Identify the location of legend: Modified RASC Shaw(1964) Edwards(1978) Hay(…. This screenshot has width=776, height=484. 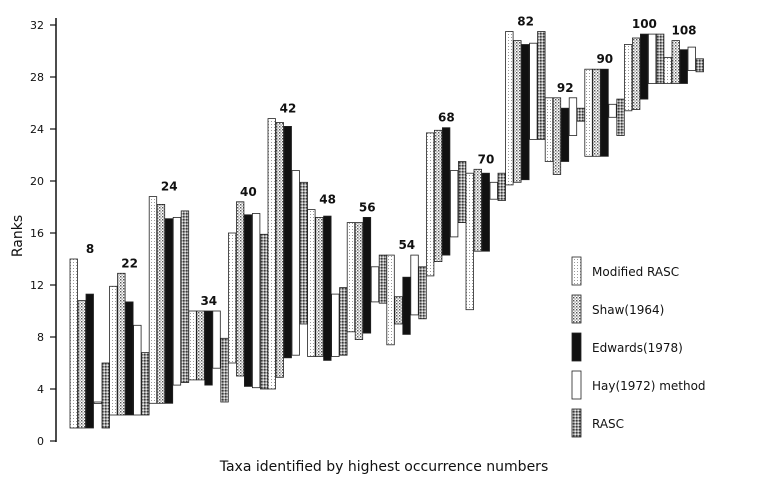
(638, 347).